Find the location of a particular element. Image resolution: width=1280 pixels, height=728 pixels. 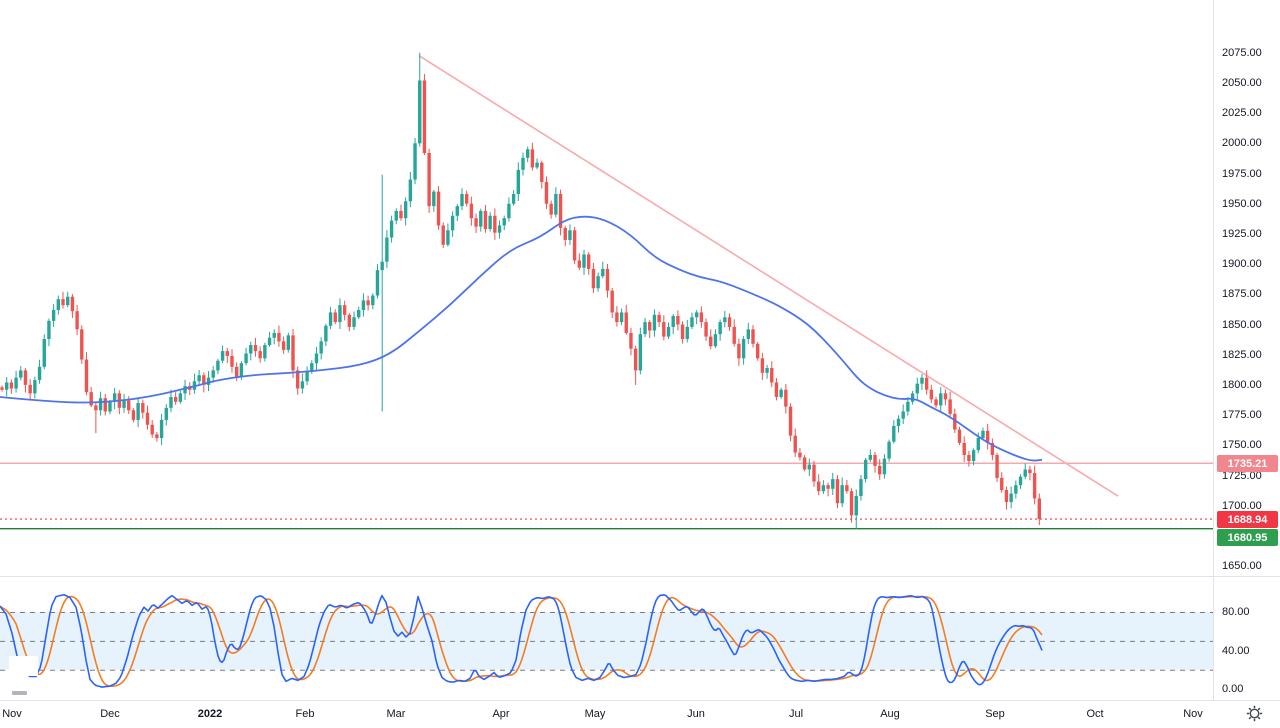

price-axis-label: 1900.00 is located at coordinates (1242, 264).